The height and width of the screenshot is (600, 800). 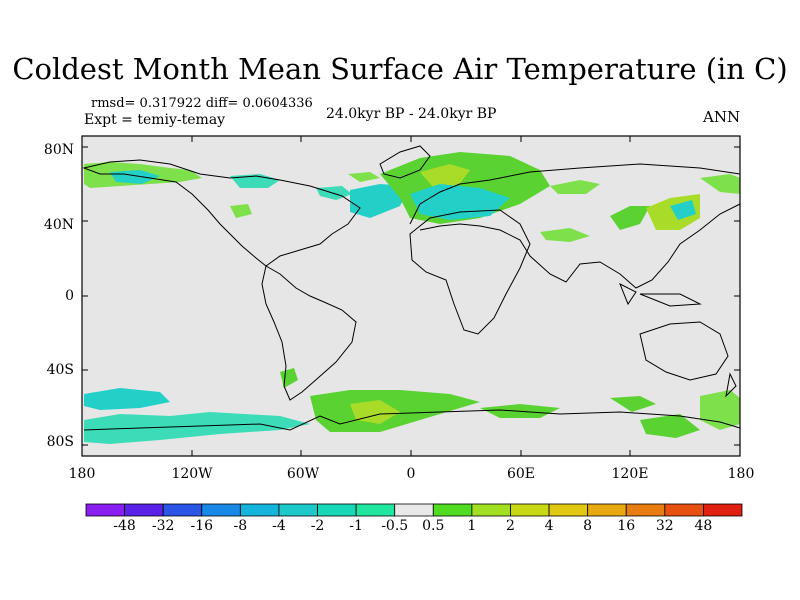 I want to click on lat-label-80n: 80N, so click(x=58, y=150).